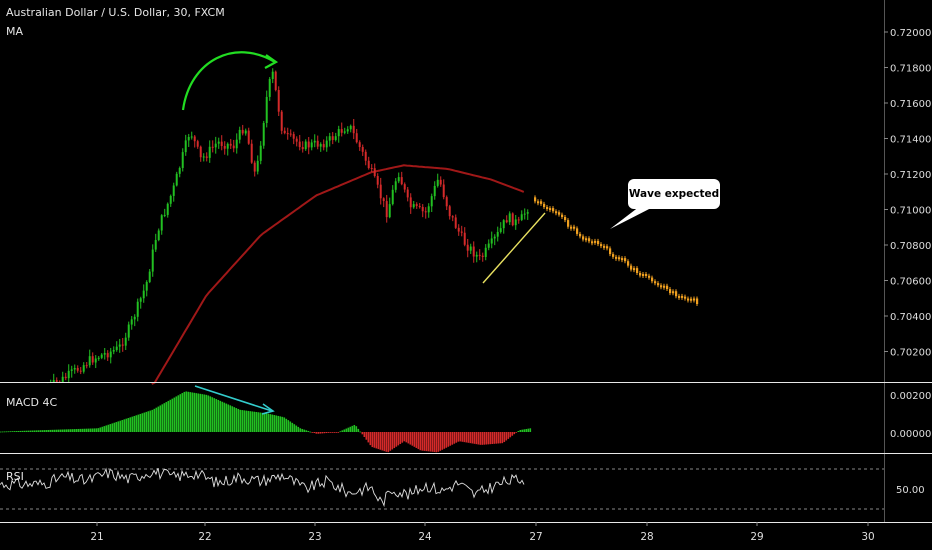  I want to click on price-tick-label: 0.71400, so click(910, 140).